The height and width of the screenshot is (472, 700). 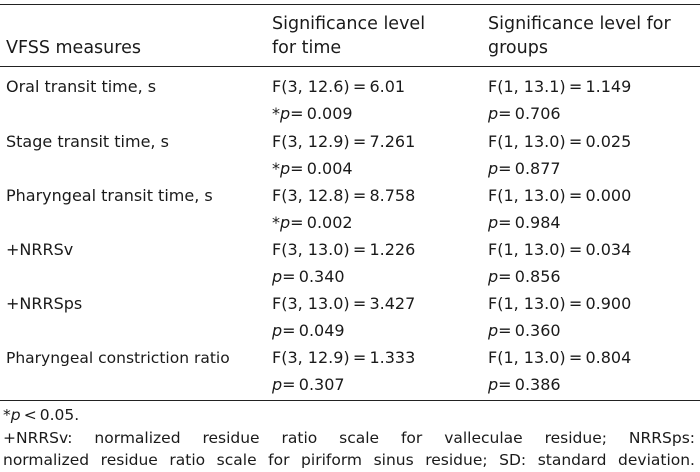 What do you see at coordinates (344, 195) in the screenshot?
I see `row-time-f: F(3, 12.8) = 8.758` at bounding box center [344, 195].